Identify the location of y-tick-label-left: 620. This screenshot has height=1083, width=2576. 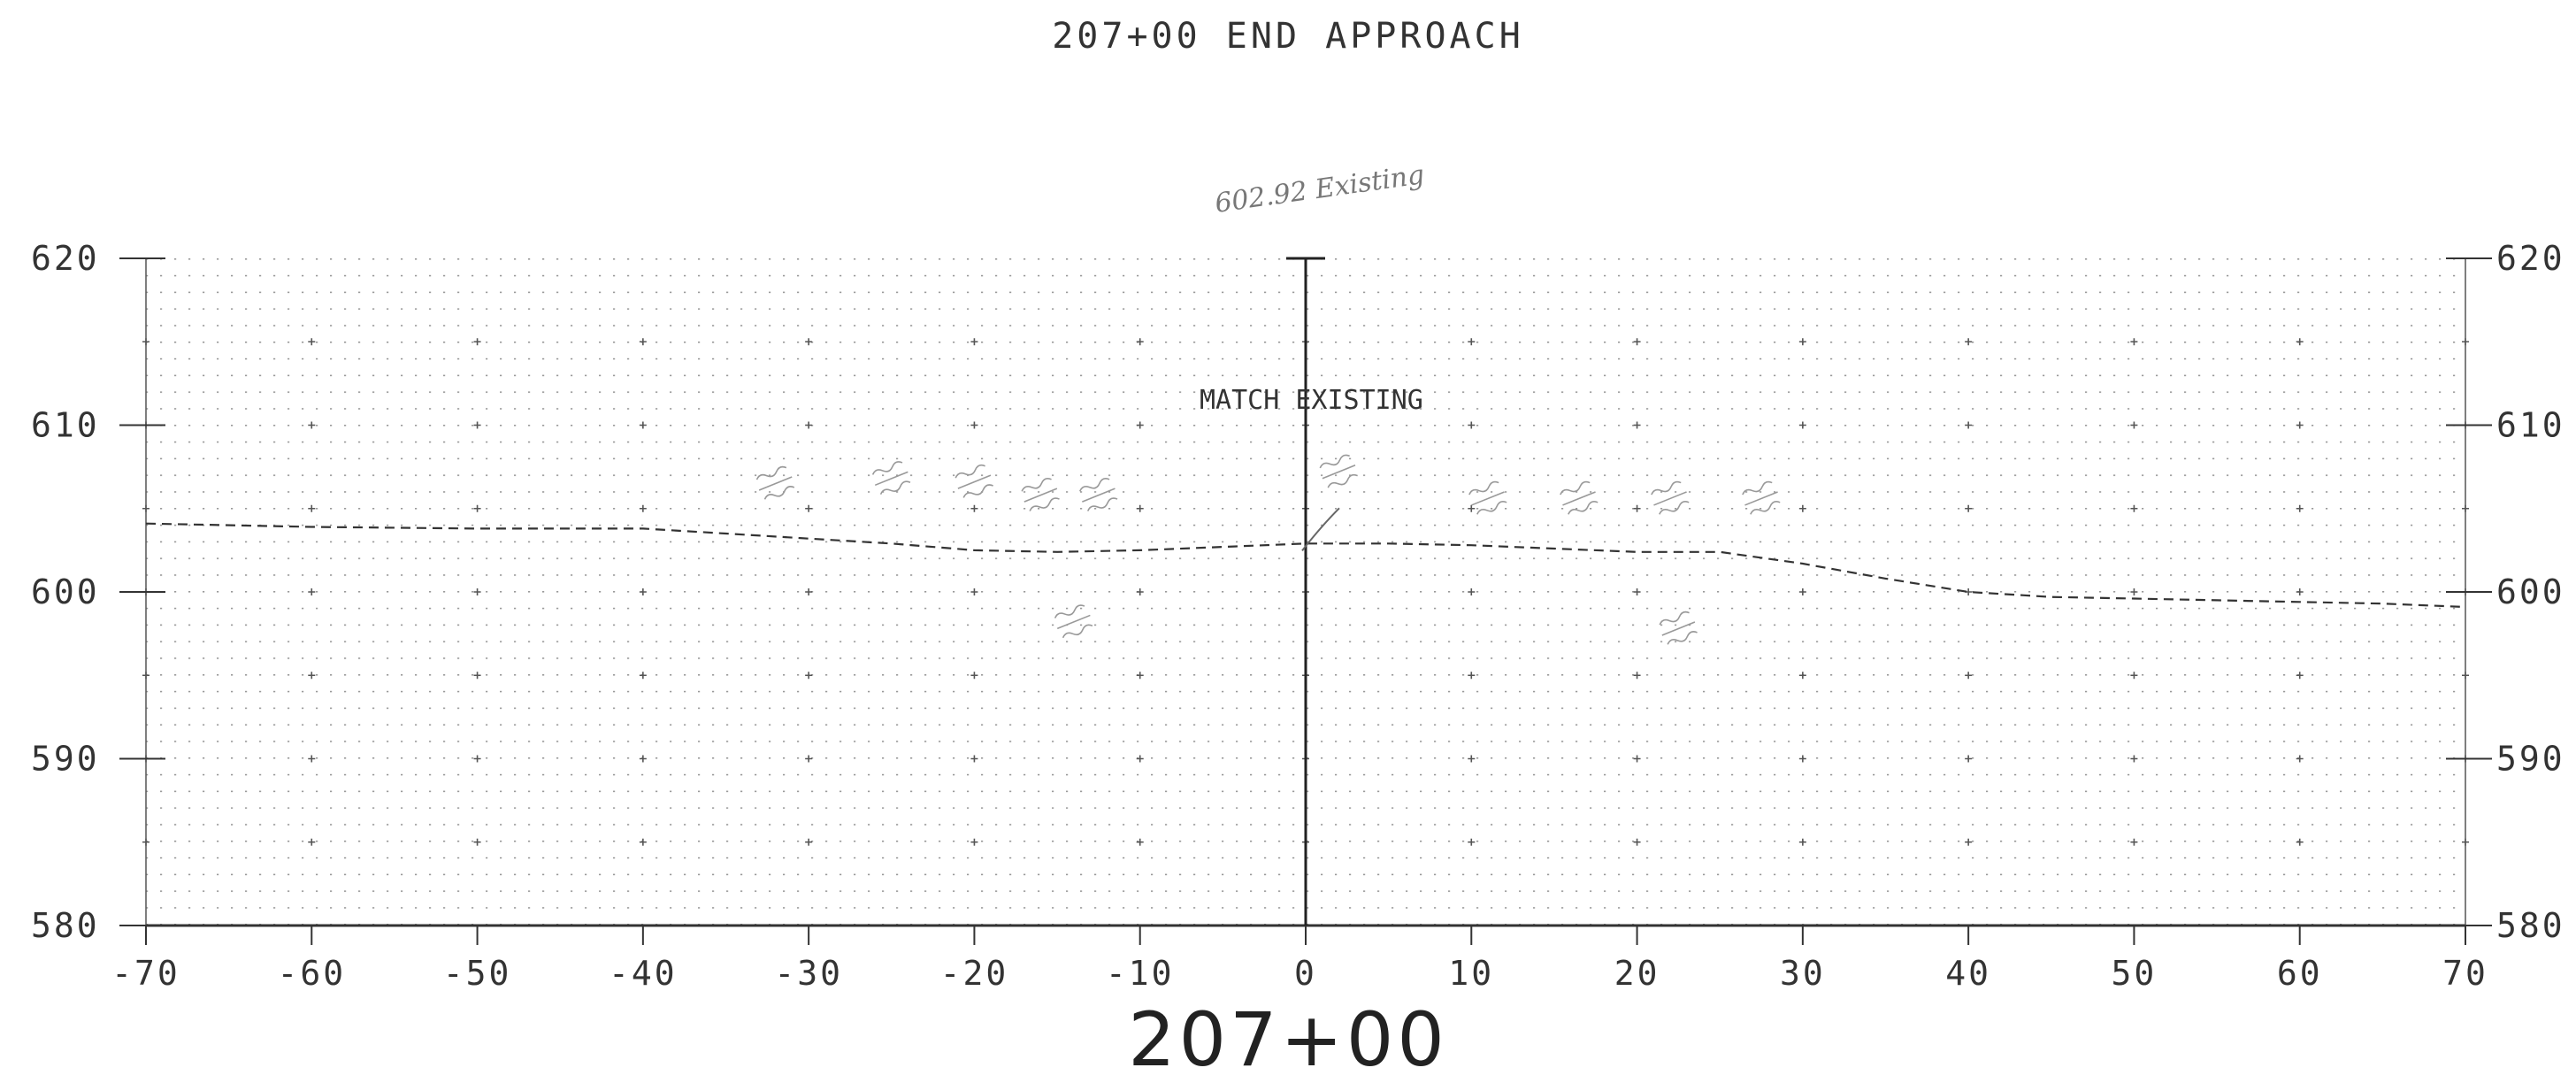
(65, 258).